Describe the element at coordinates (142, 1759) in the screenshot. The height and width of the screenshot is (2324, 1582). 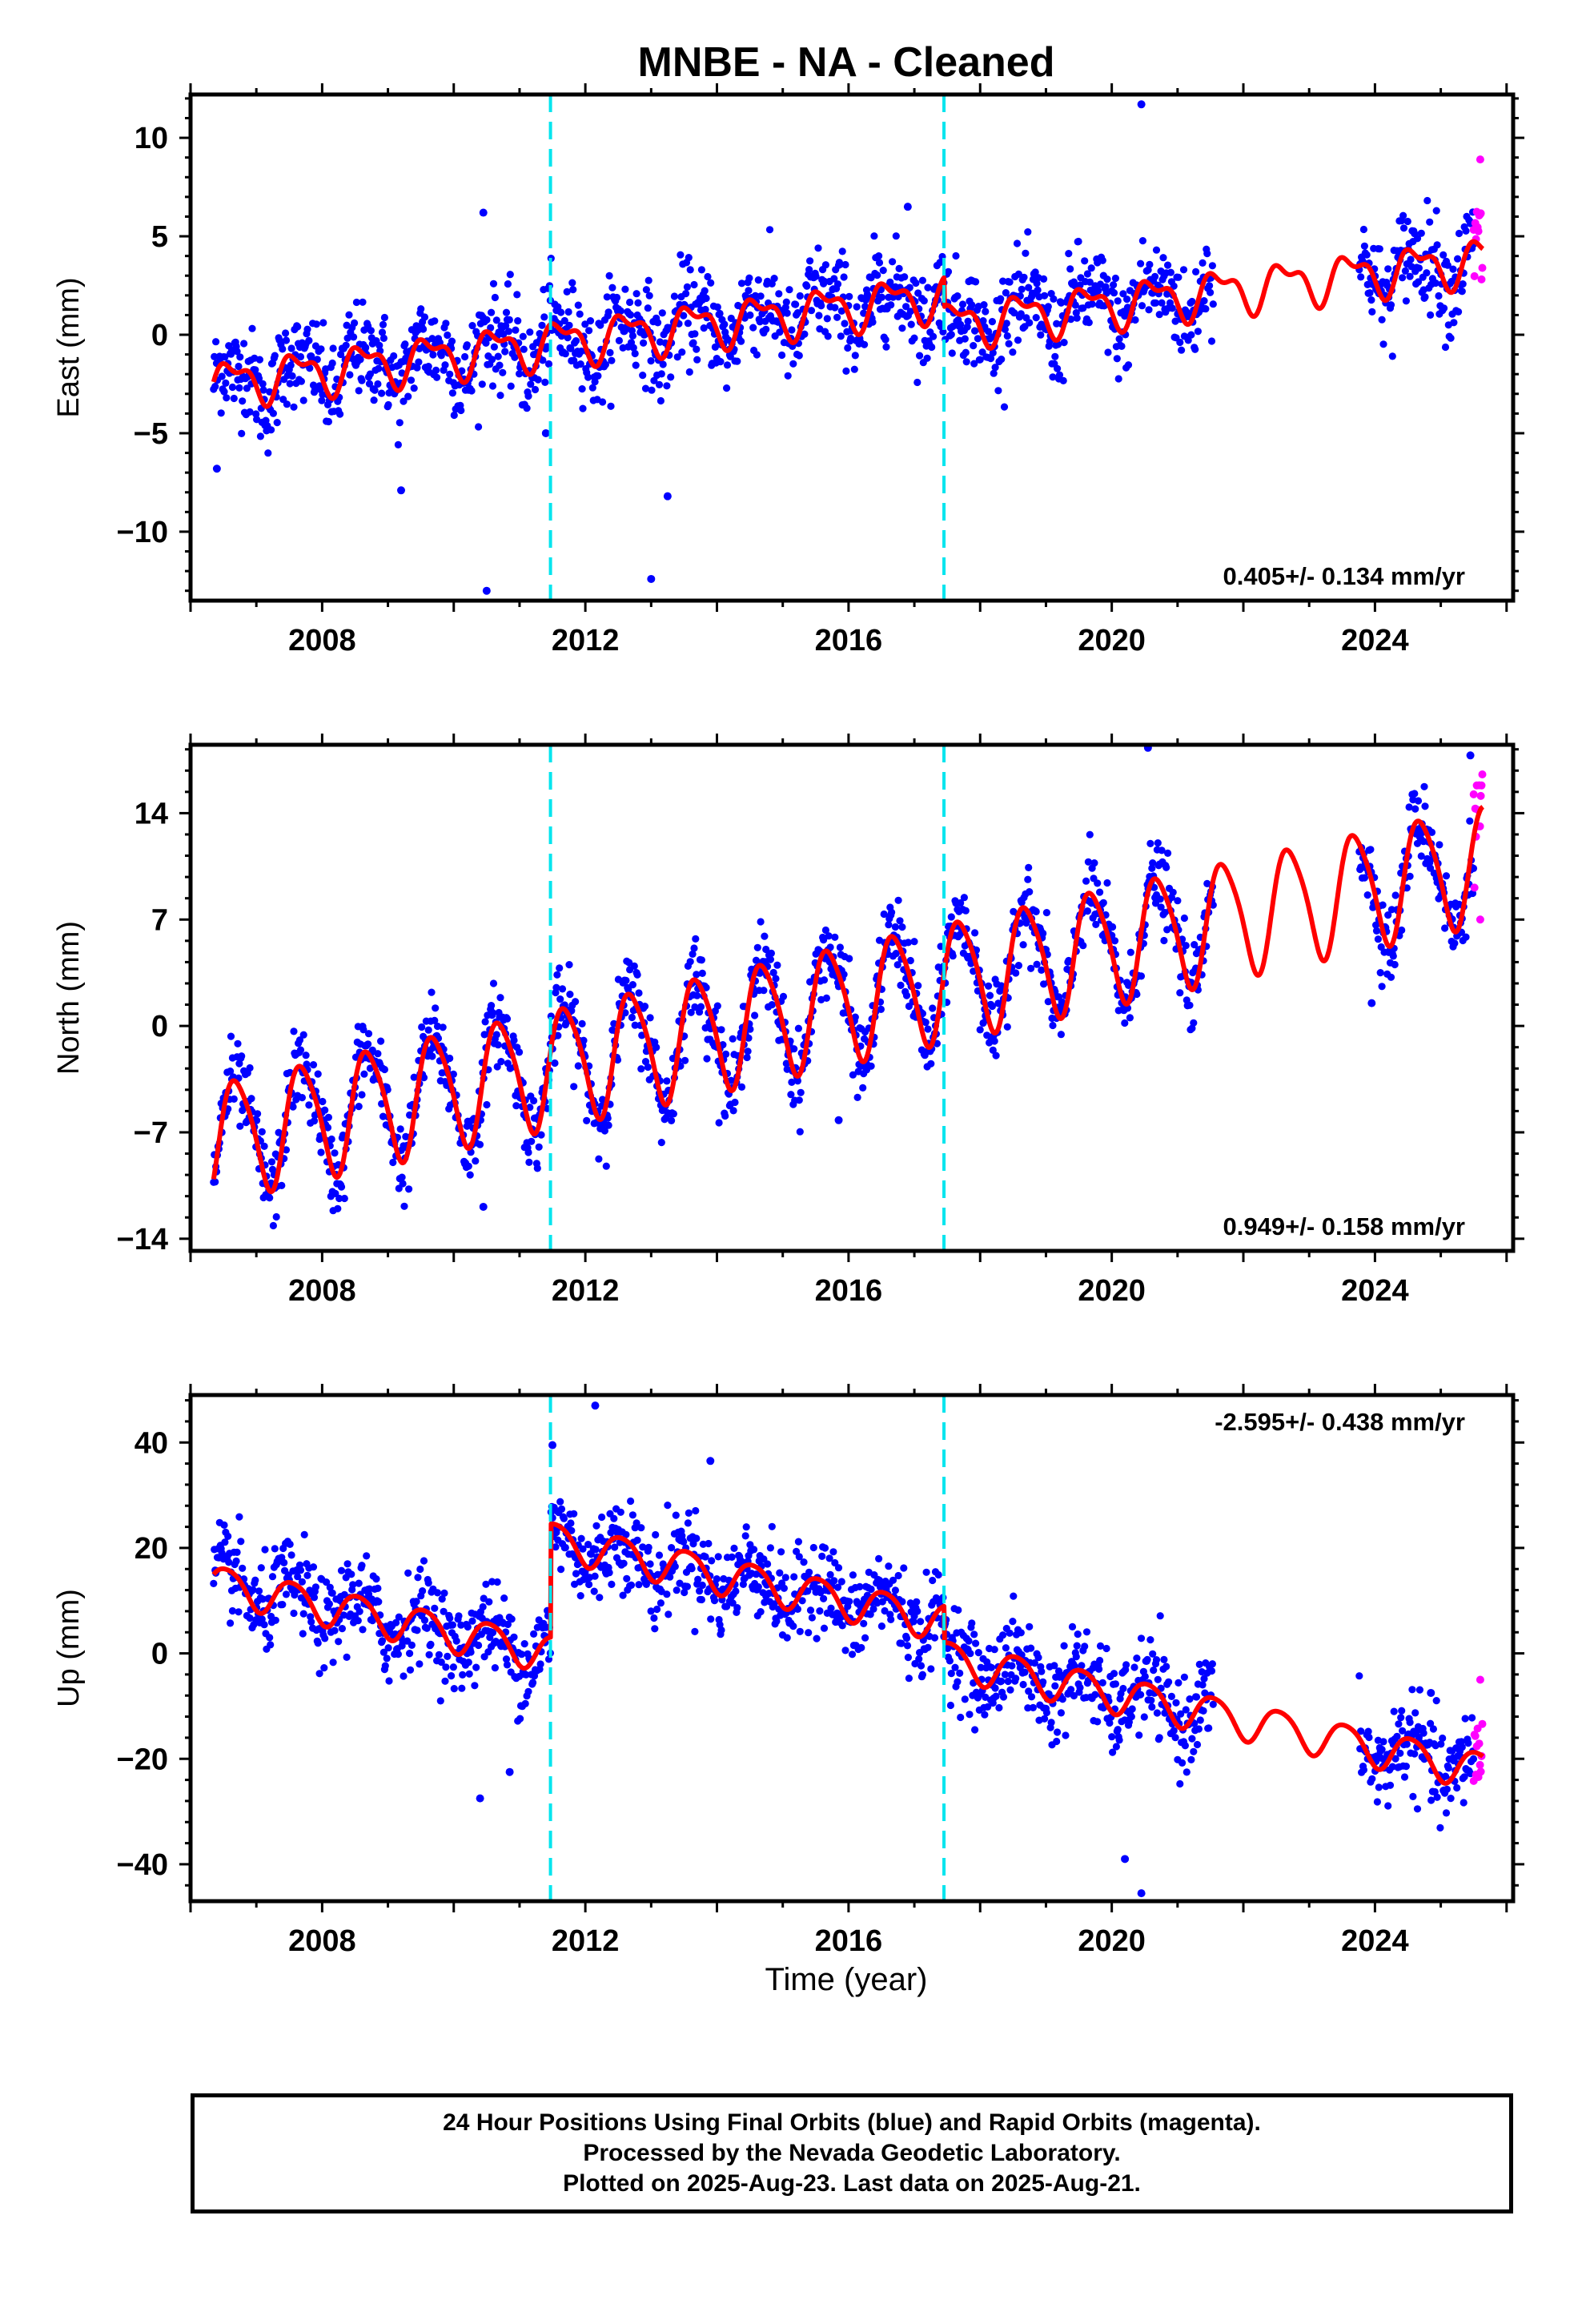
I see `y-tick-label: −20` at that location.